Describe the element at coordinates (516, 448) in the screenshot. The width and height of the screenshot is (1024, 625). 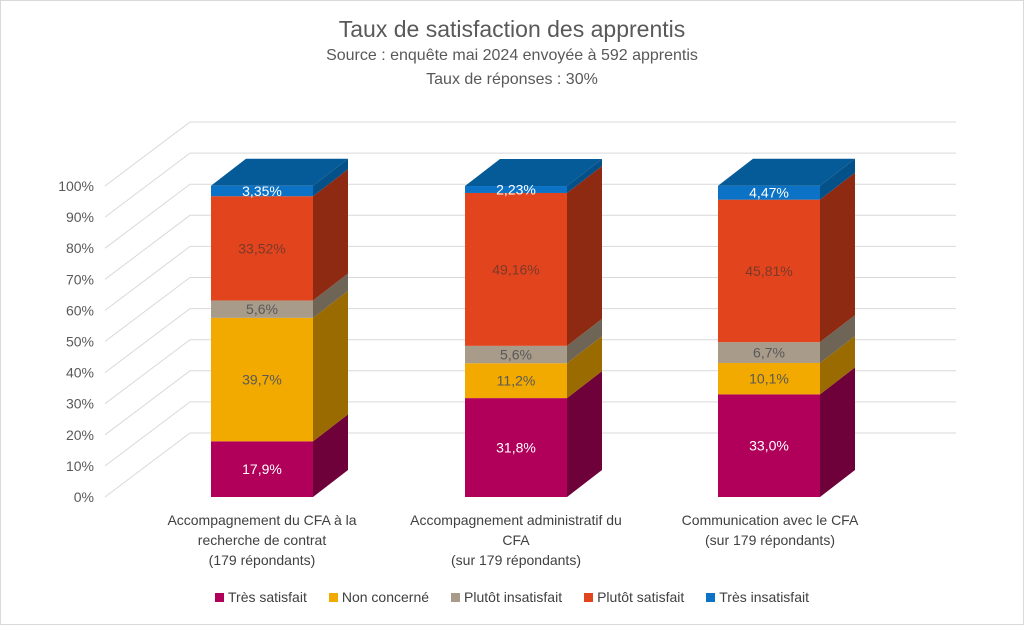
I see `data-label: 31,8%` at that location.